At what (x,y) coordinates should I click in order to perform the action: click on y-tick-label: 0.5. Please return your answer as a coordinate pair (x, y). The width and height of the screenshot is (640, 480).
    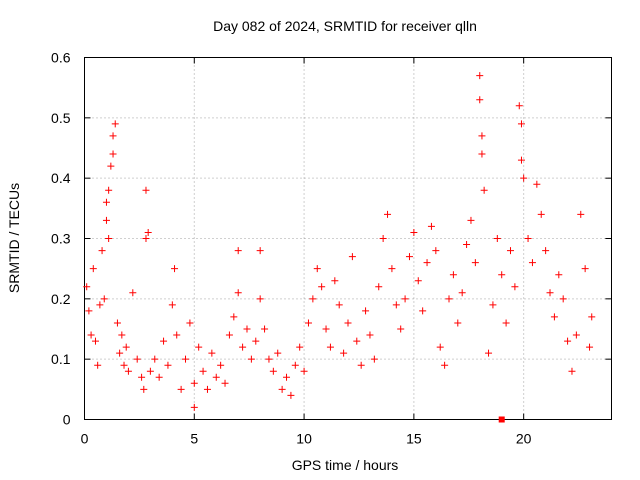
    Looking at the image, I should click on (61, 118).